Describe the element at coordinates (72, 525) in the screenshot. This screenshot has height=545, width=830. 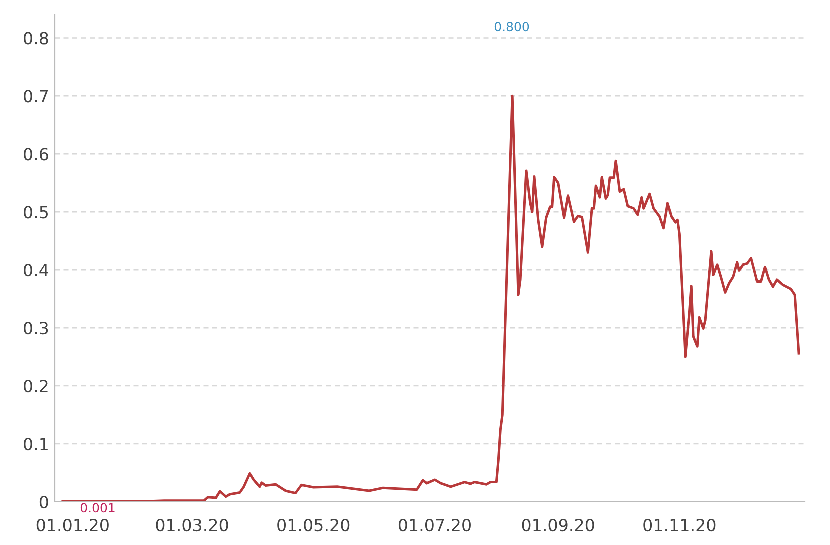
I see `x-tick-label: 01.01.20` at that location.